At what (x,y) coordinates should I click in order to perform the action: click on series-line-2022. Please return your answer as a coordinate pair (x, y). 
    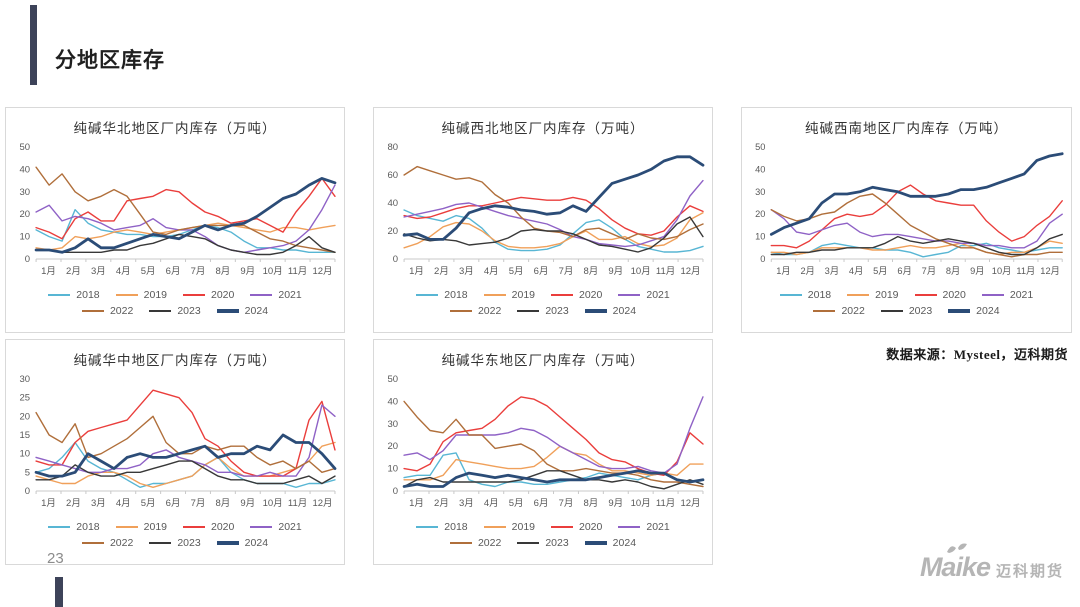
    Looking at the image, I should click on (916, 225).